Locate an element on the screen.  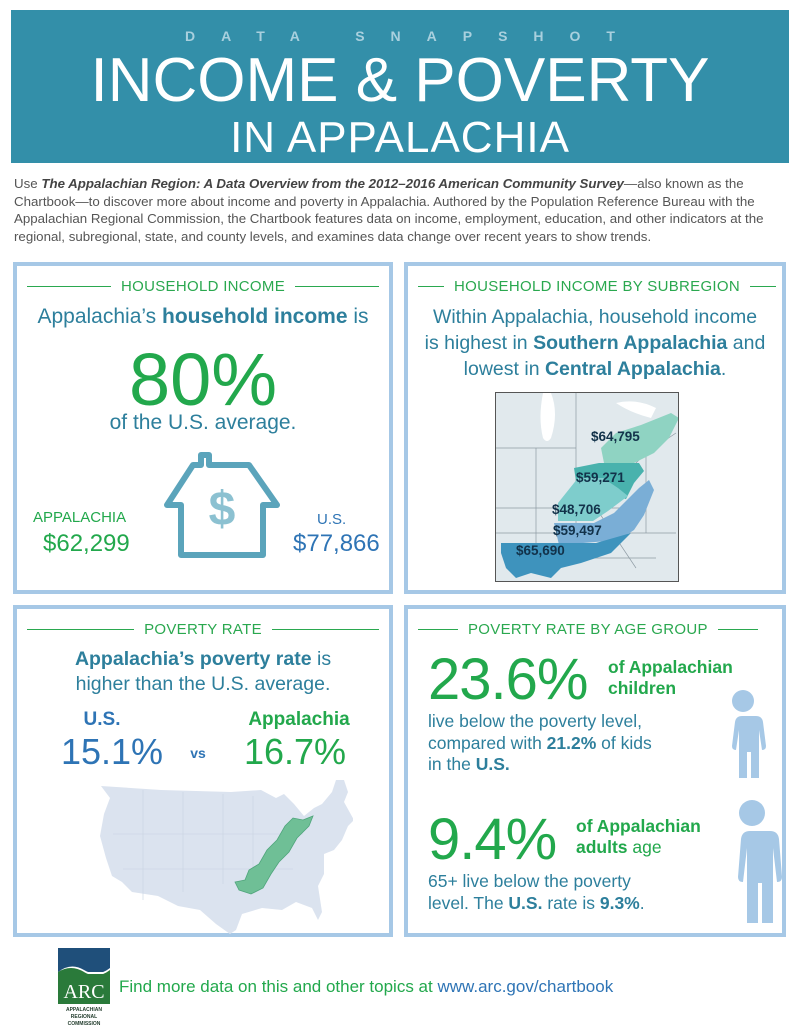
header-kicker: DATA SNAPSHOT is located at coordinates (413, 36).